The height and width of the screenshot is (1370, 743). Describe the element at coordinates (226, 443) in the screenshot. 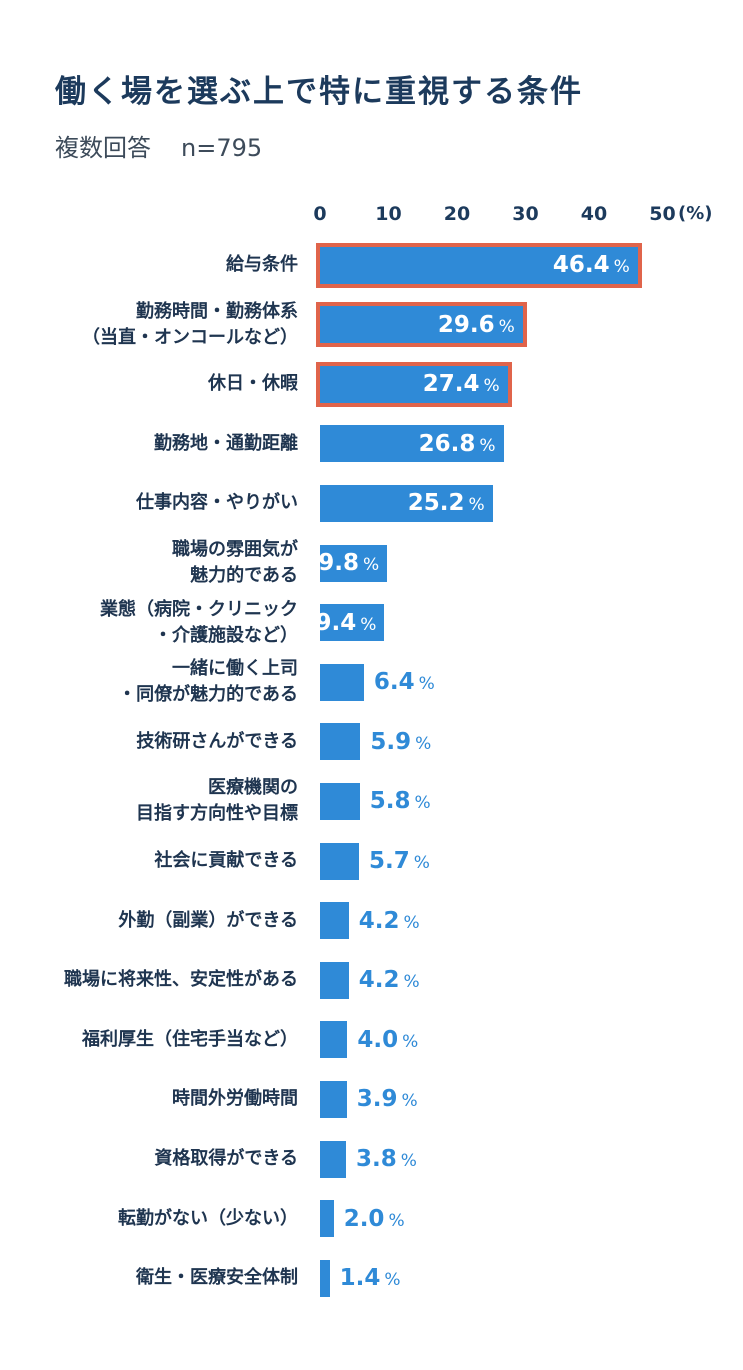

I see `category-label: 勤務地・通勤距離` at that location.